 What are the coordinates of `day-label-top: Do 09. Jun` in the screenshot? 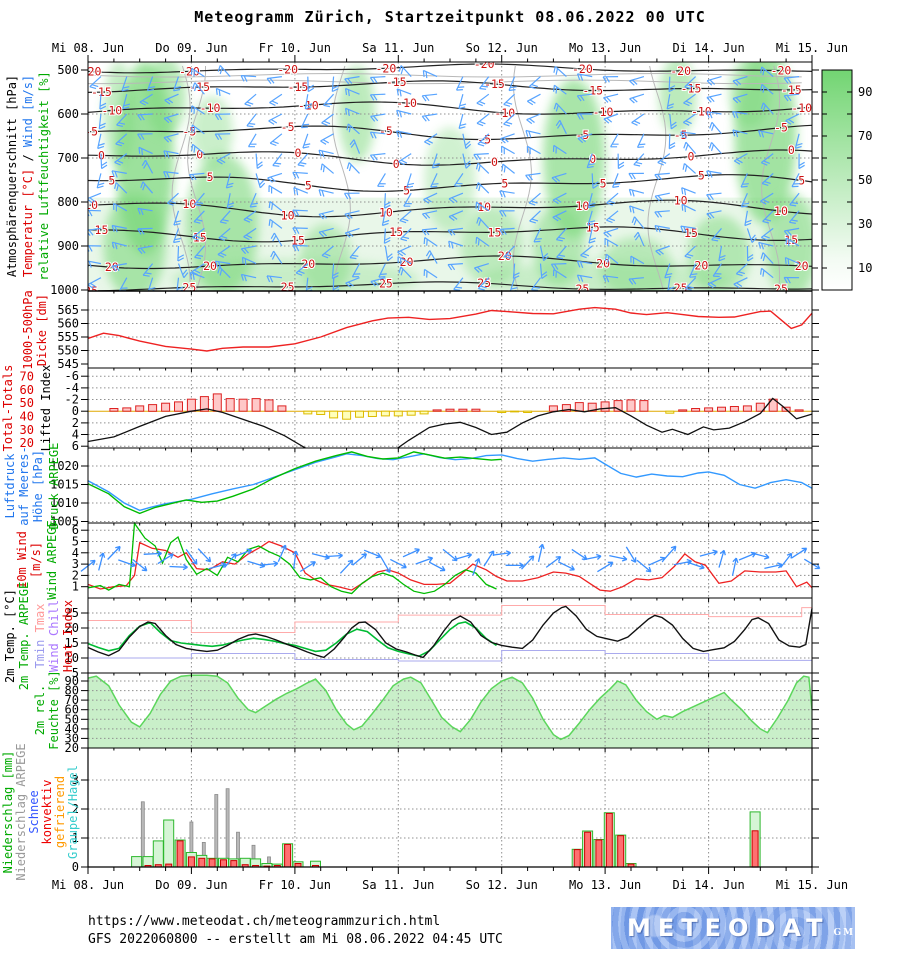 It's located at (191, 48).